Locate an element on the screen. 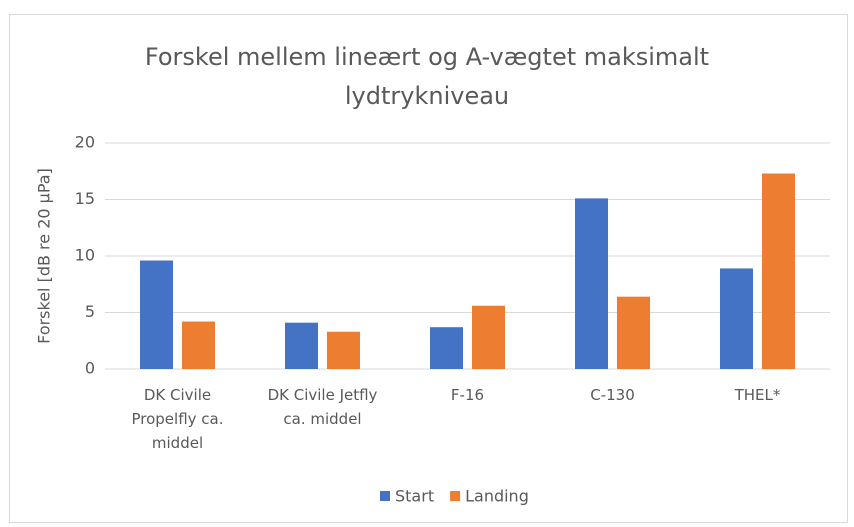 The height and width of the screenshot is (527, 854). y-tick-label: 20 is located at coordinates (85, 142).